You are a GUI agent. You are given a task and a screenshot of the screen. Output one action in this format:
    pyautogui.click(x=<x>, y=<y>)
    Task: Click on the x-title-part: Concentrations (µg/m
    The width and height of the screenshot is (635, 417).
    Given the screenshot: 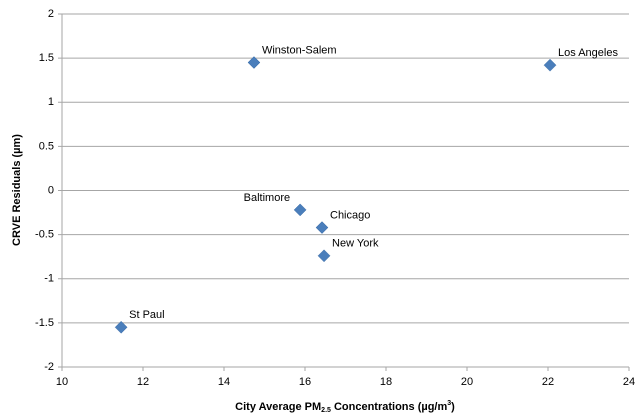 What is the action you would take?
    pyautogui.click(x=389, y=407)
    